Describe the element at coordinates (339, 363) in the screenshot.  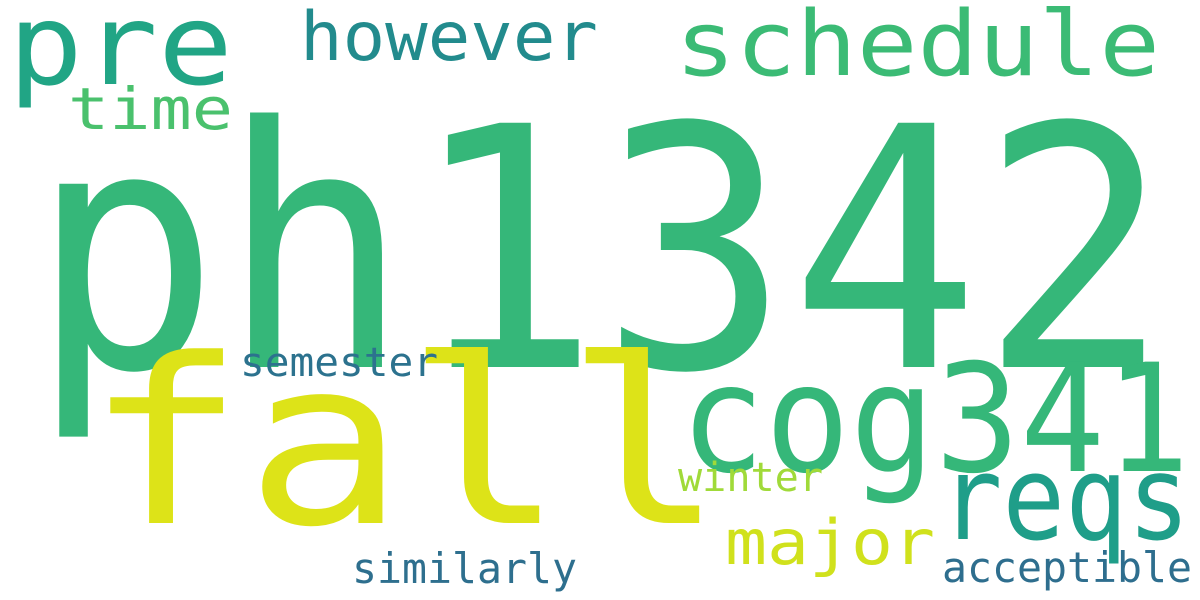
I see `word-semester: semester` at that location.